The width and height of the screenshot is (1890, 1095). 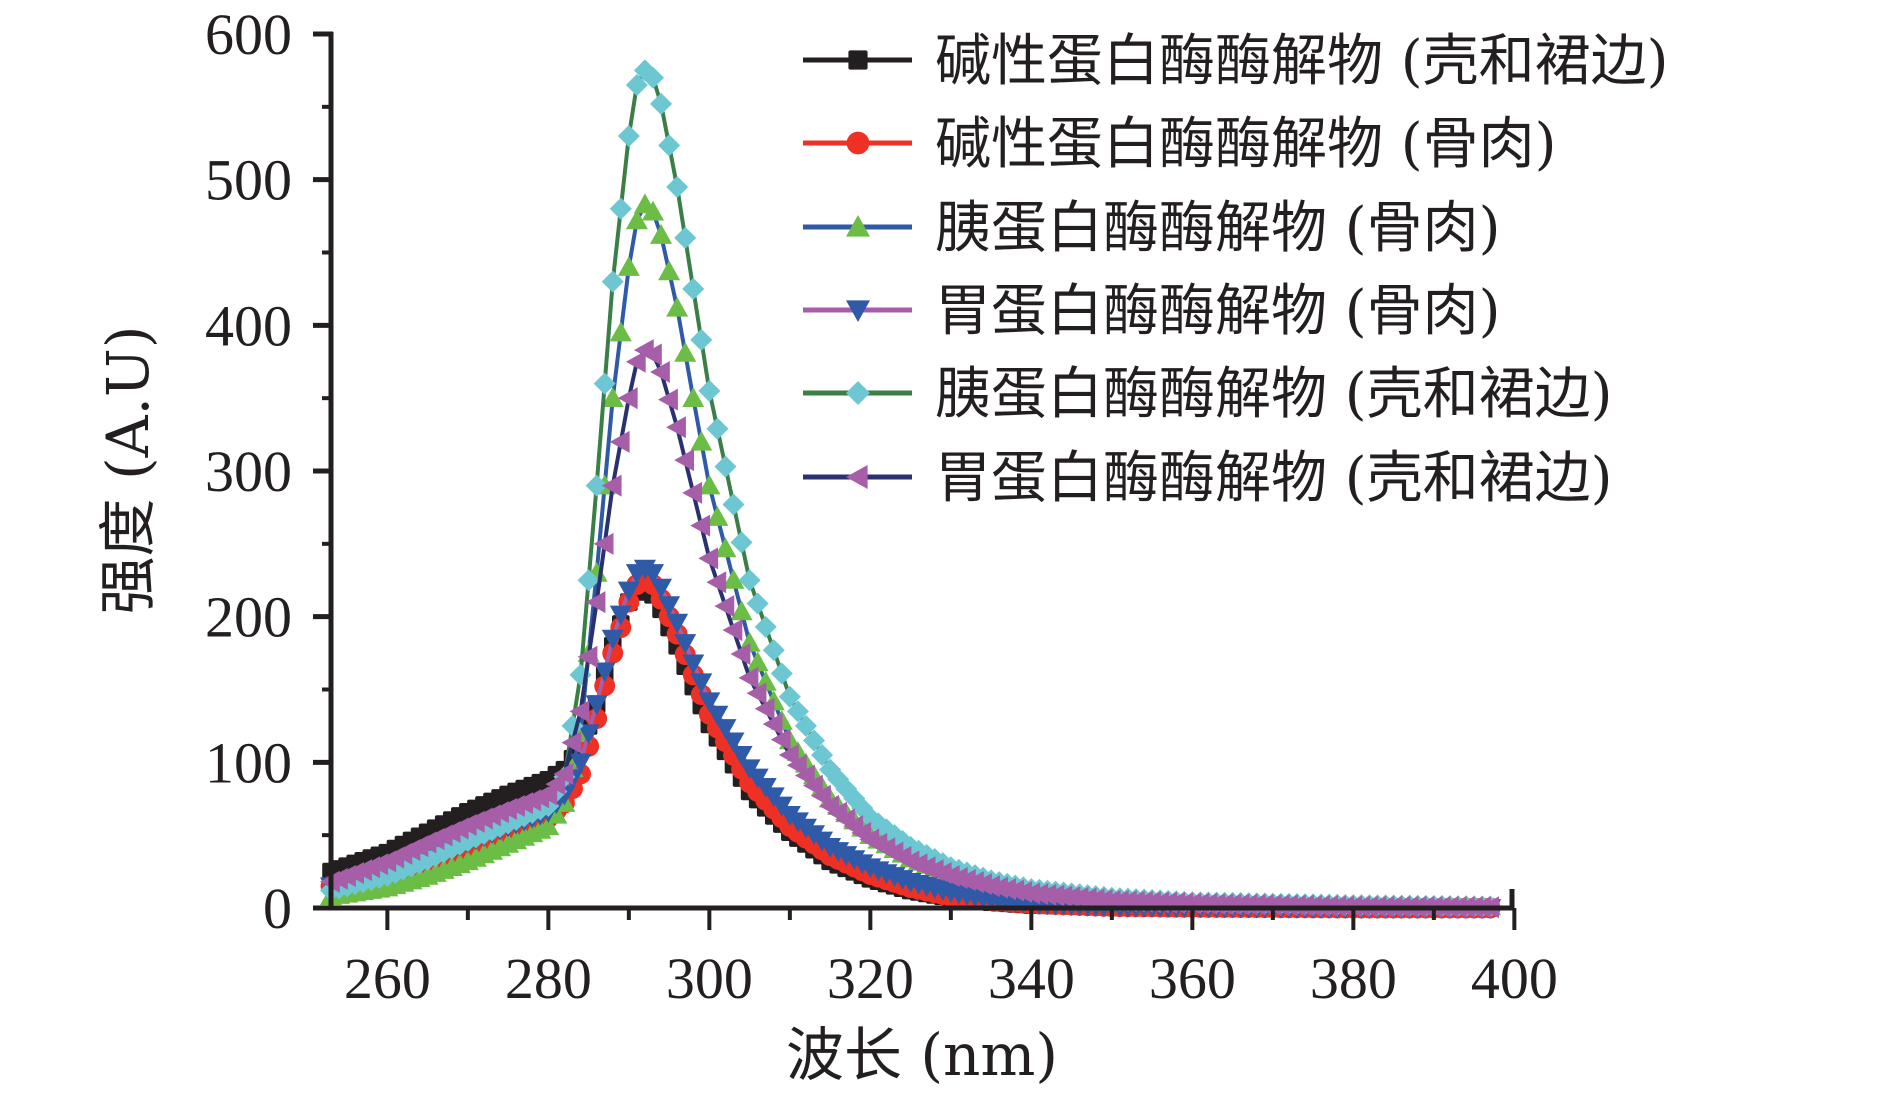 What do you see at coordinates (248, 180) in the screenshot?
I see `y-tick-label: 500` at bounding box center [248, 180].